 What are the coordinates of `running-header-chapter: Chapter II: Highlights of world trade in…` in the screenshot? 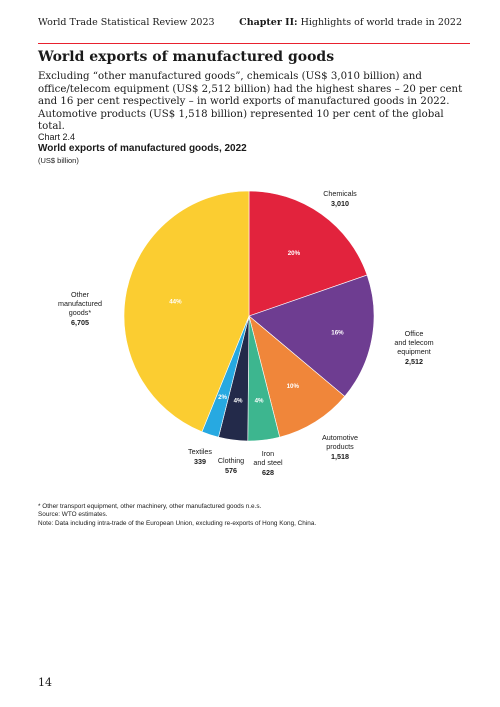 It's located at (350, 22).